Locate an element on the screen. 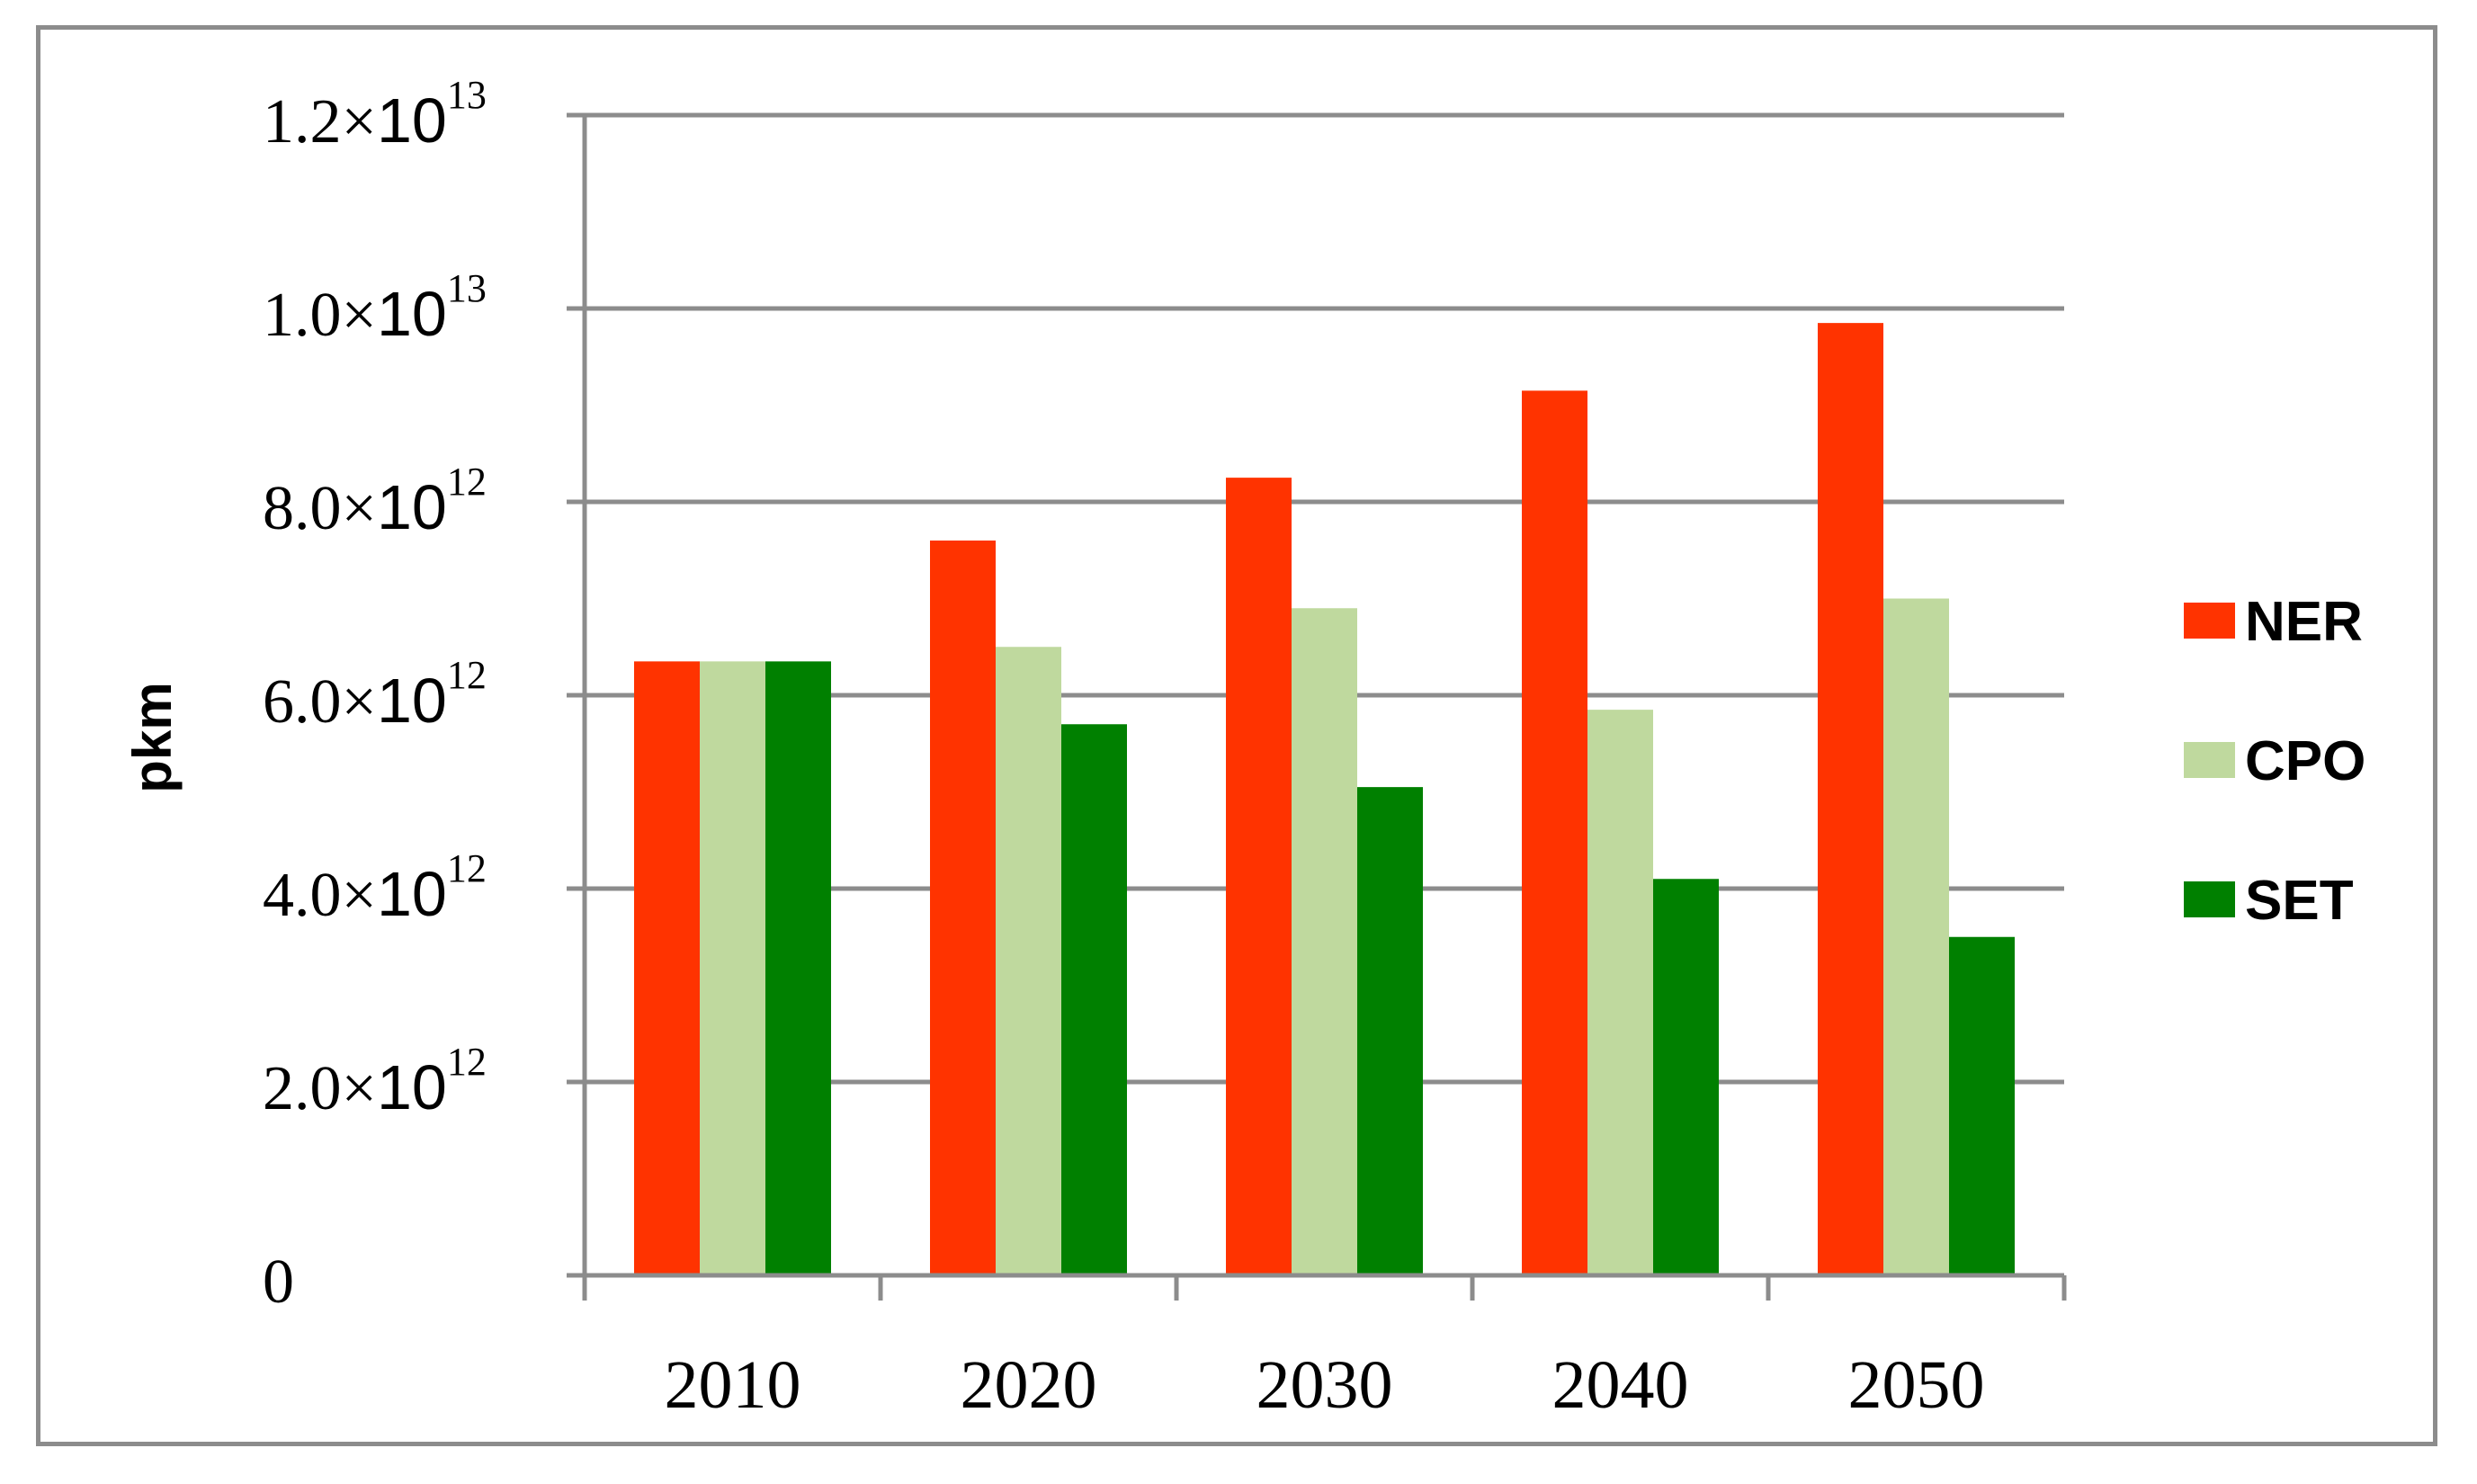 The image size is (2477, 1484). y-tick-mantissa: 6.0 is located at coordinates (303, 702).